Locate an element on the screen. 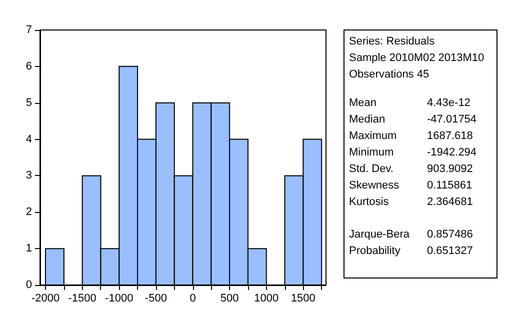 The height and width of the screenshot is (328, 522). y-tick-label: 5 is located at coordinates (29, 102).